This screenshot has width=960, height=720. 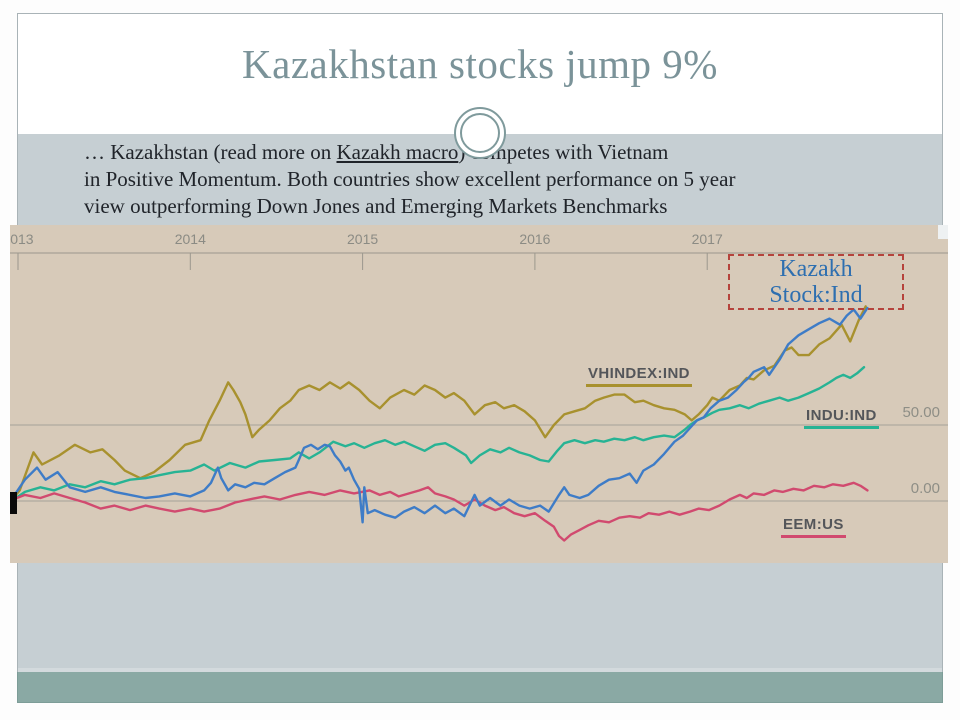 I want to click on series-label-vhindex: VHINDEX:IND, so click(x=639, y=376).